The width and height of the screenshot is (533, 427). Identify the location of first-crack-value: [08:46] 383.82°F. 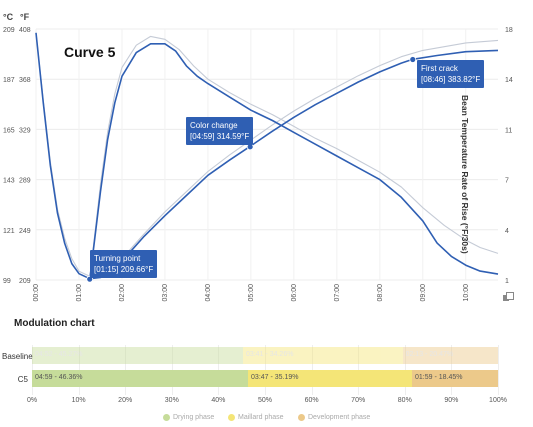
(451, 79).